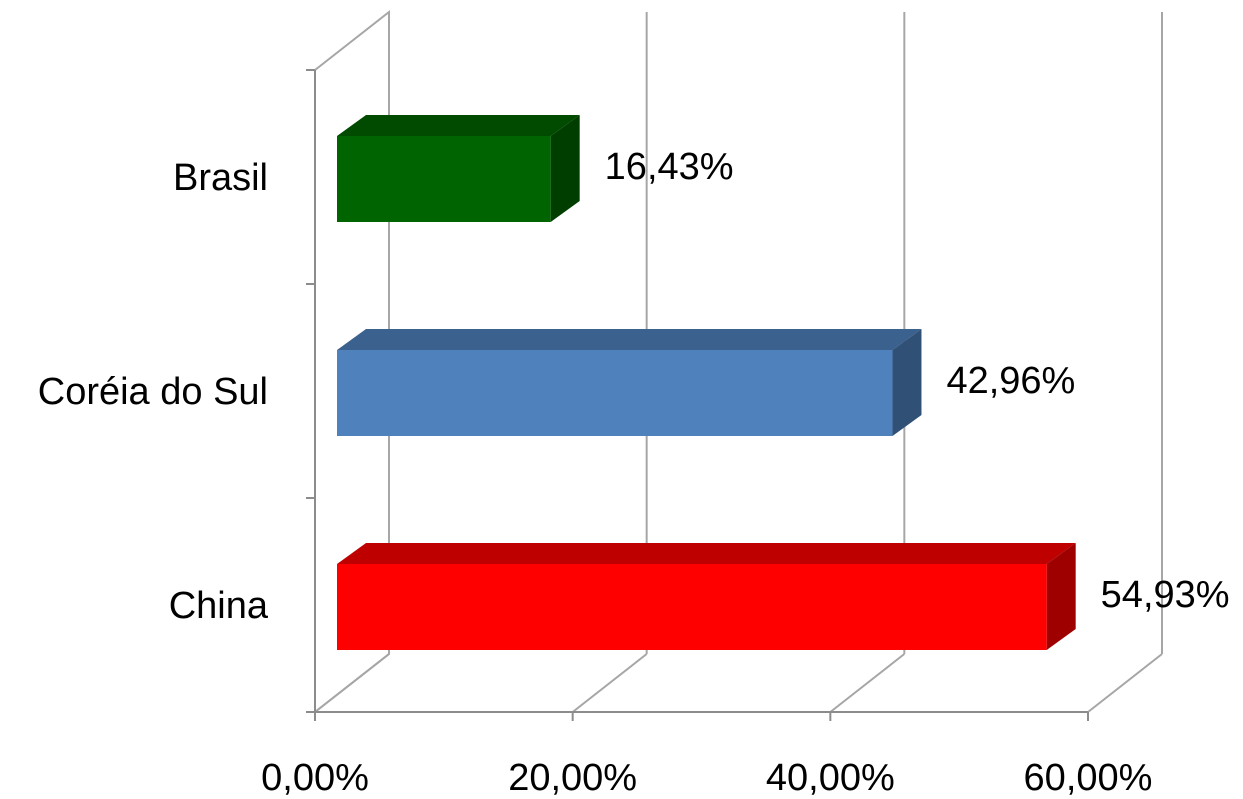 This screenshot has height=799, width=1243. What do you see at coordinates (153, 392) in the screenshot?
I see `category-label: Coréia do Sul` at bounding box center [153, 392].